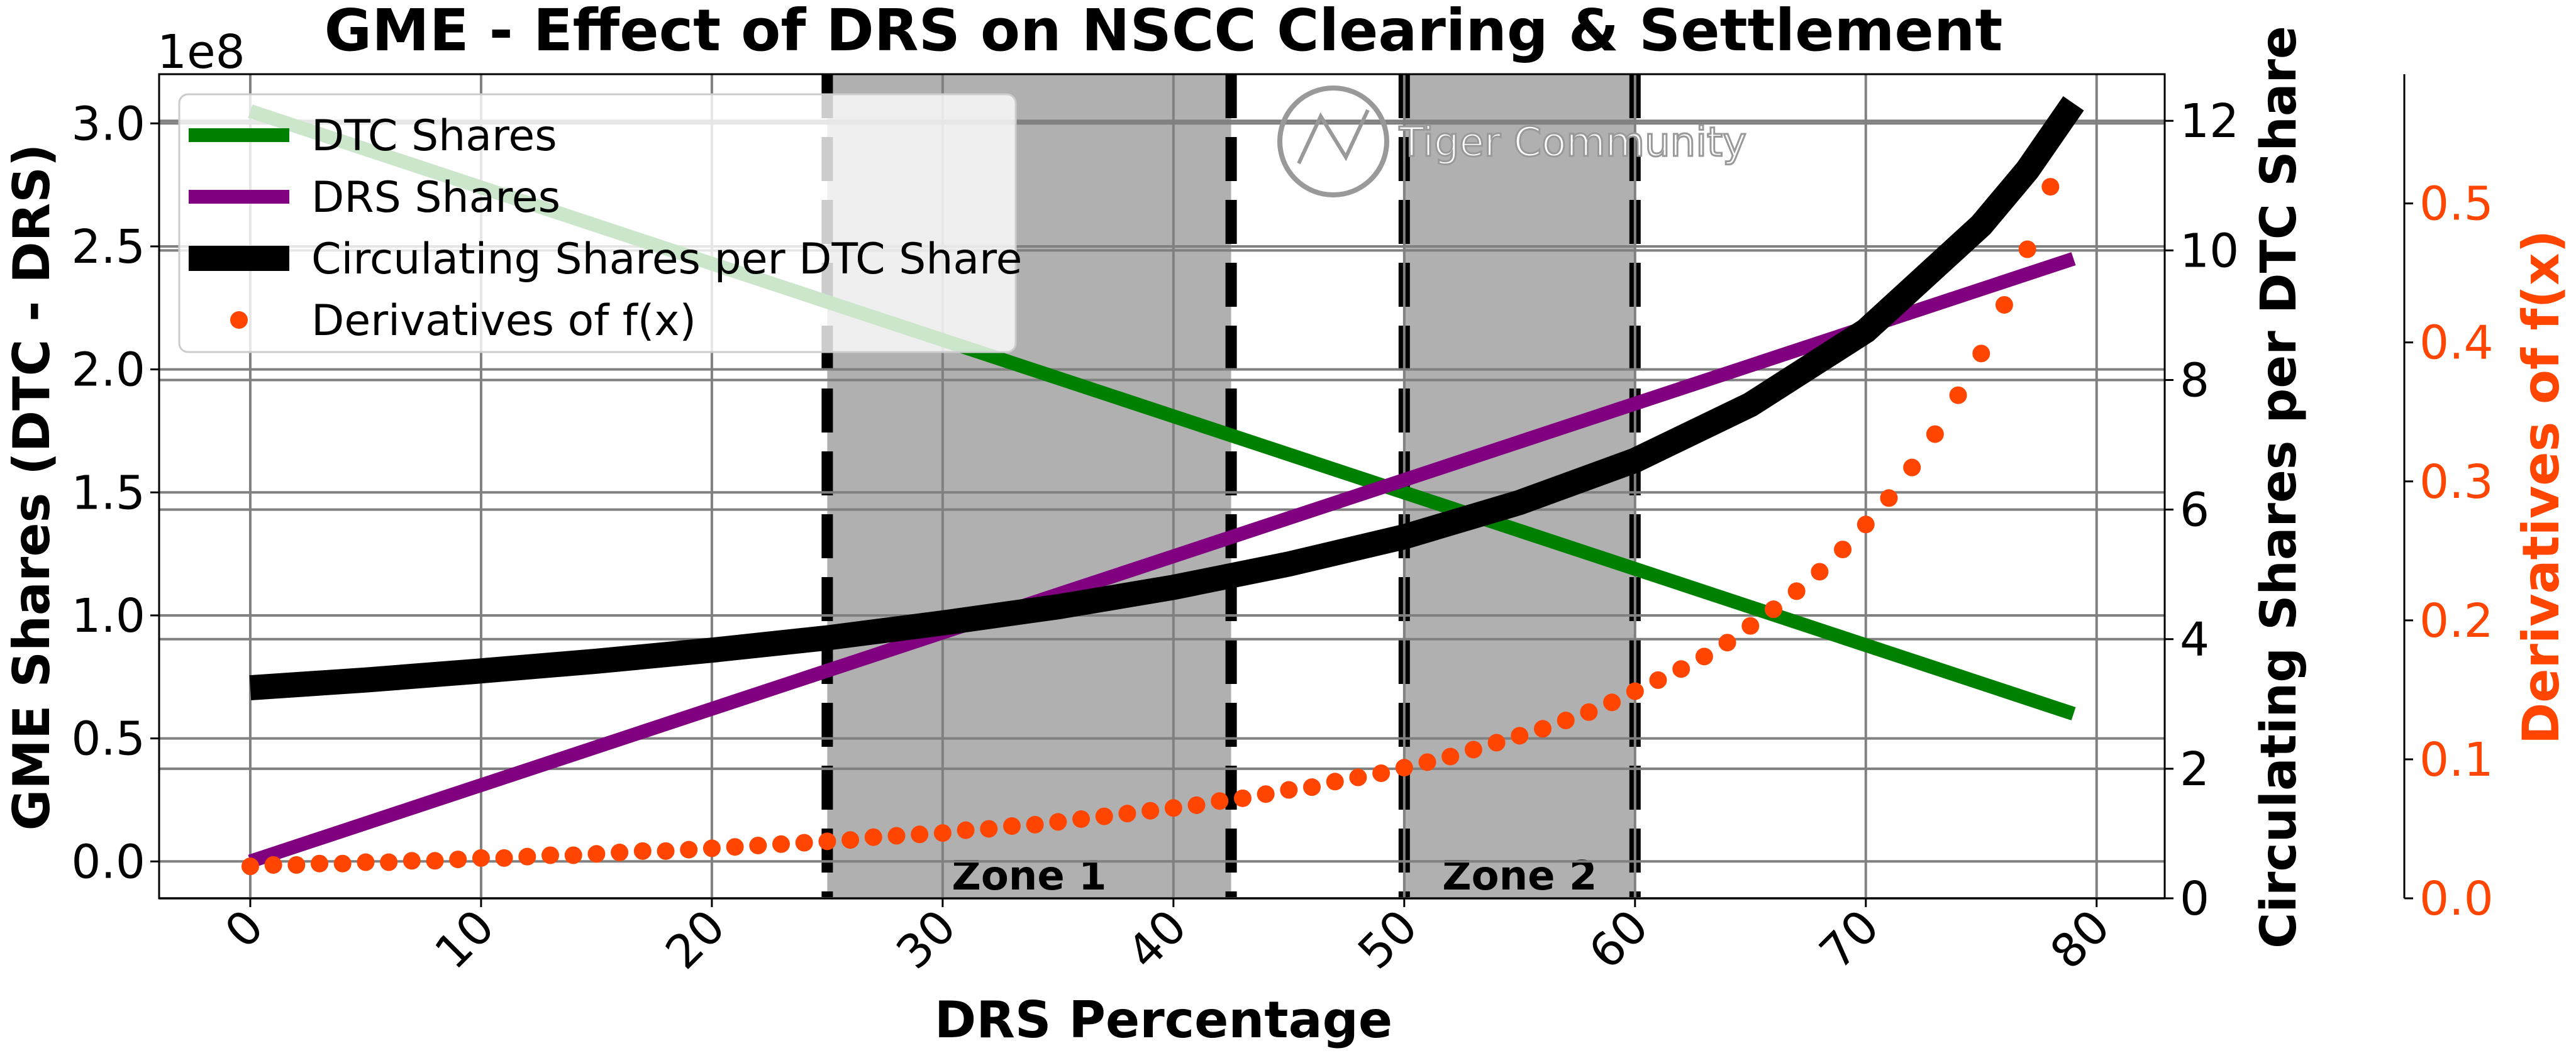  Describe the element at coordinates (1333, 137) in the screenshot. I see `watermark-tiger-icon` at that location.